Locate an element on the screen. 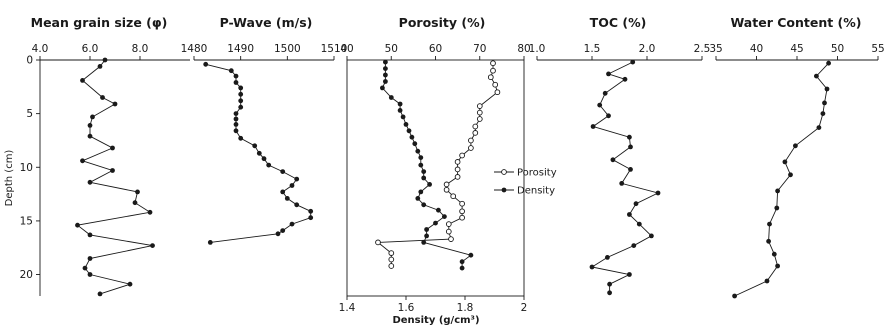 The image size is (886, 327). plot-porosity-density is located at coordinates (438, 165).